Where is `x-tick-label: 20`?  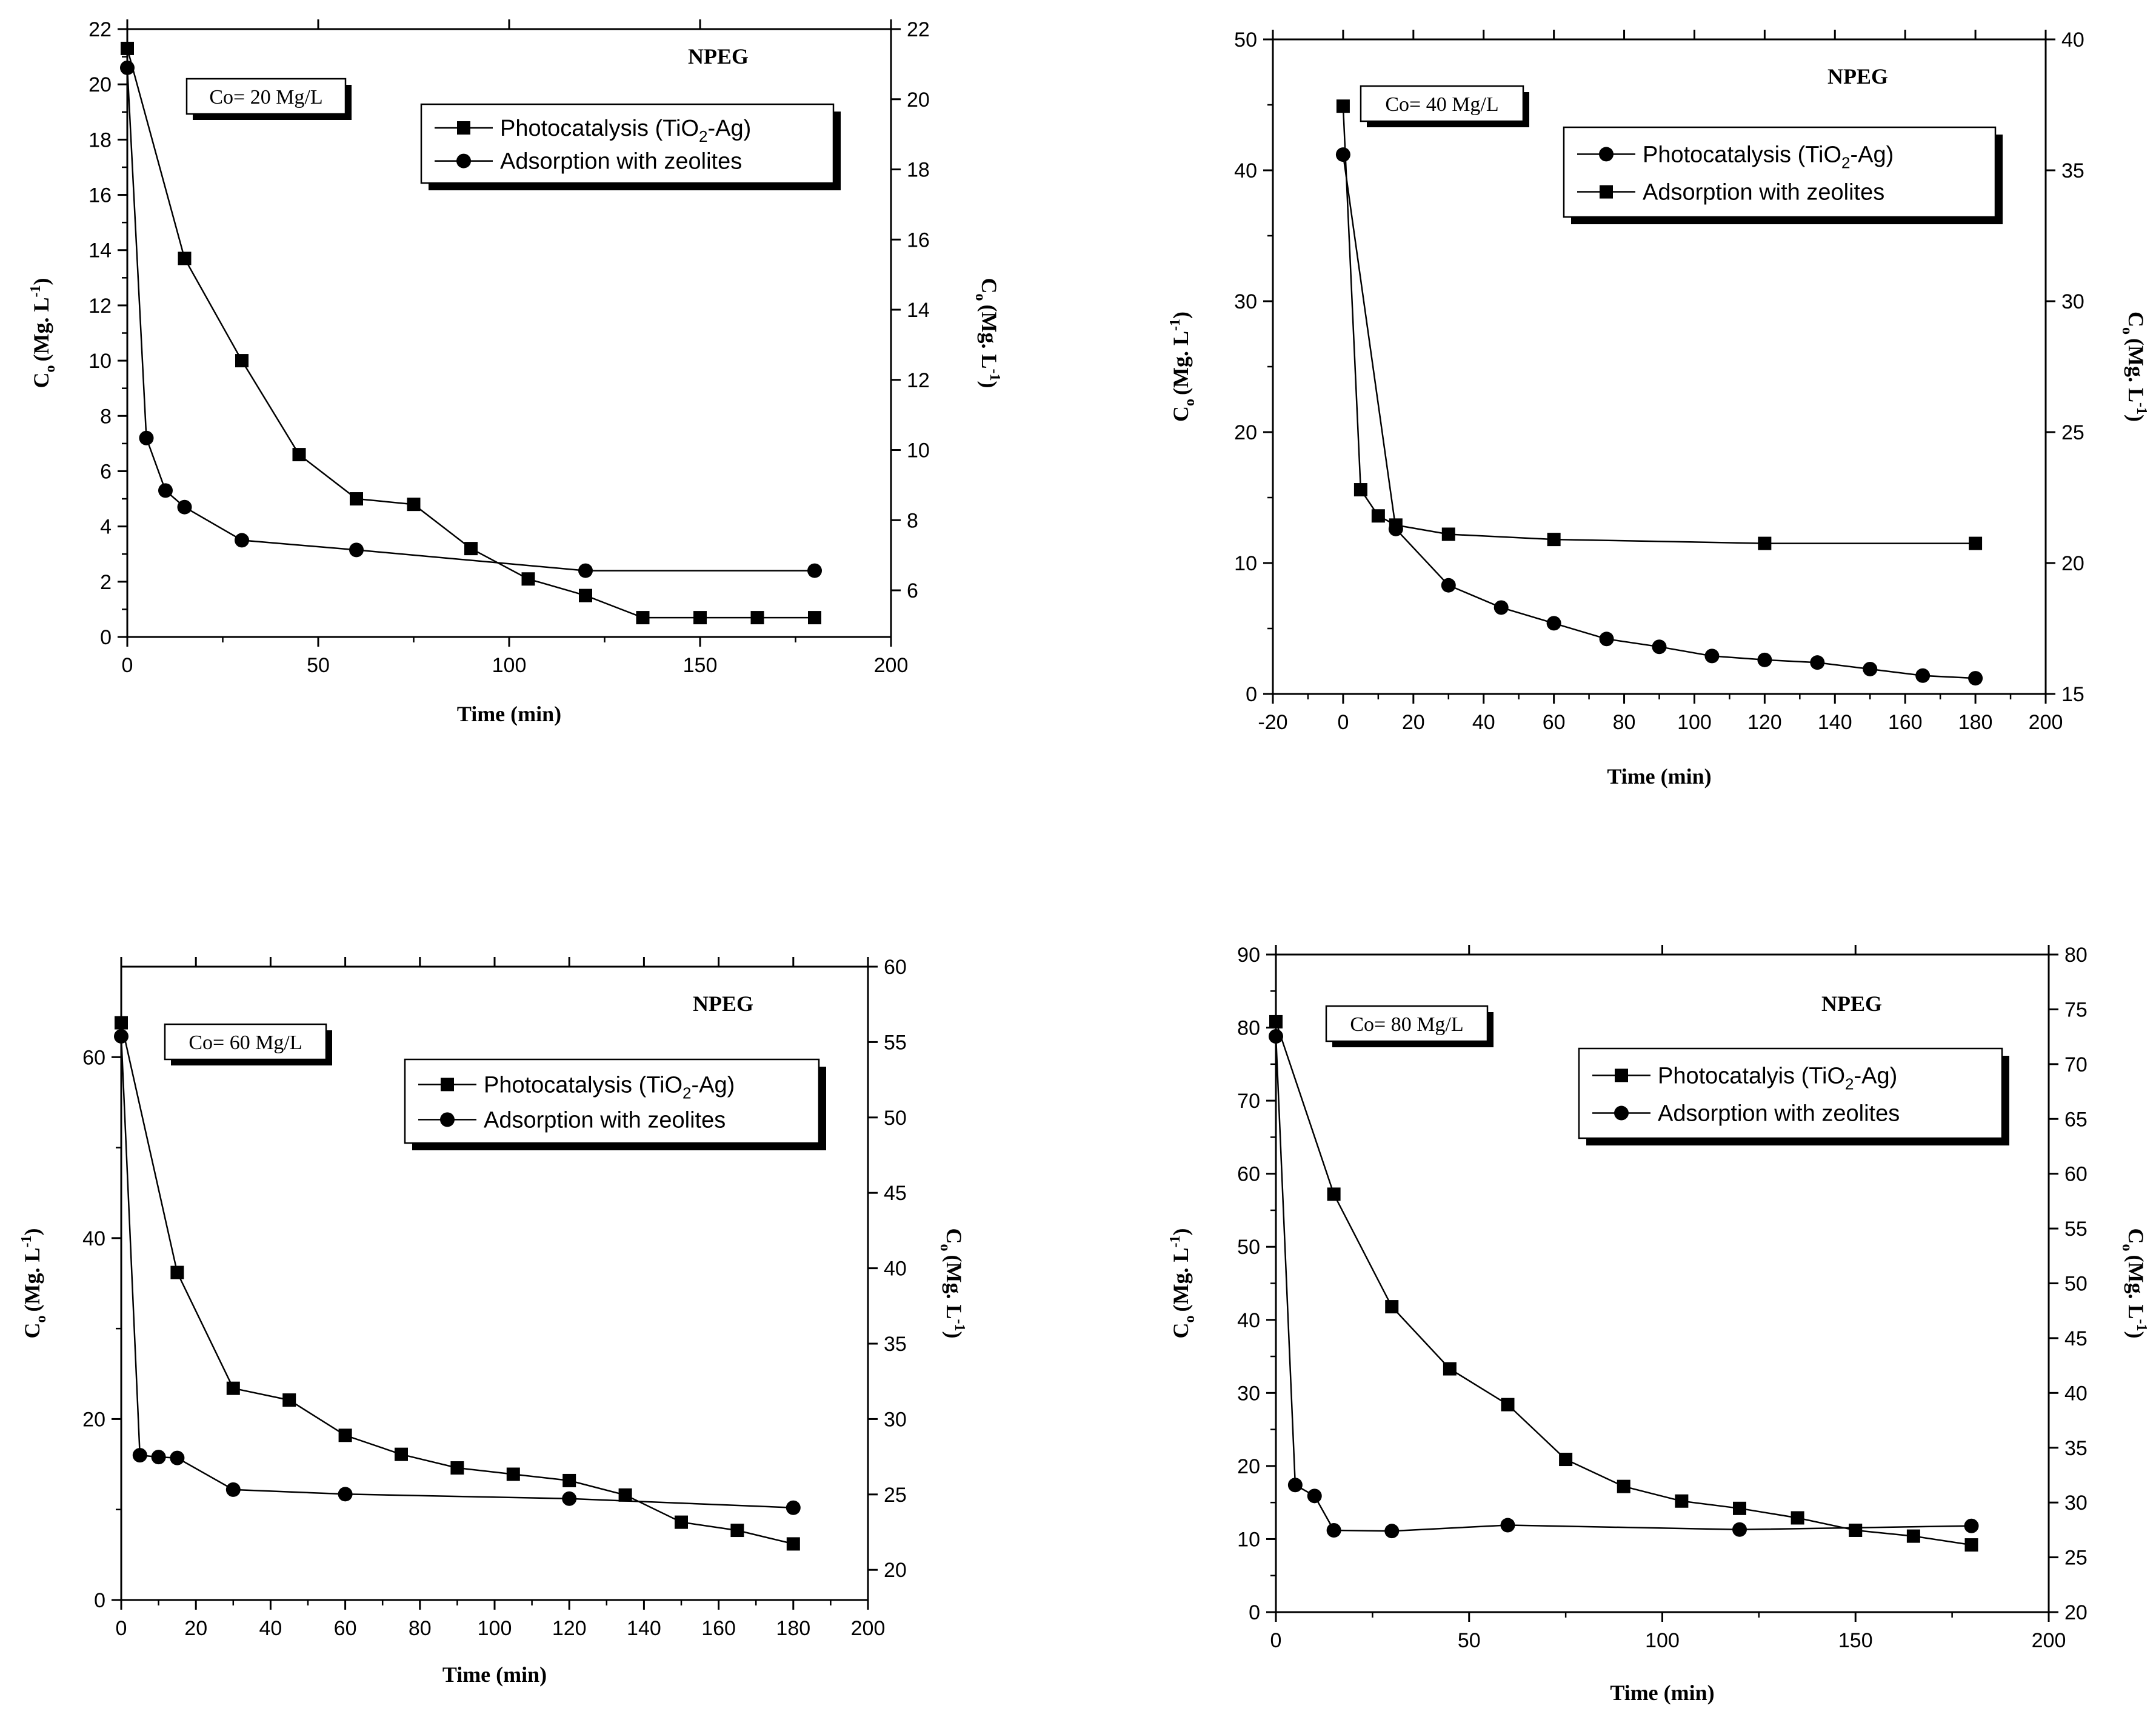
x-tick-label: 20 is located at coordinates (195, 1628).